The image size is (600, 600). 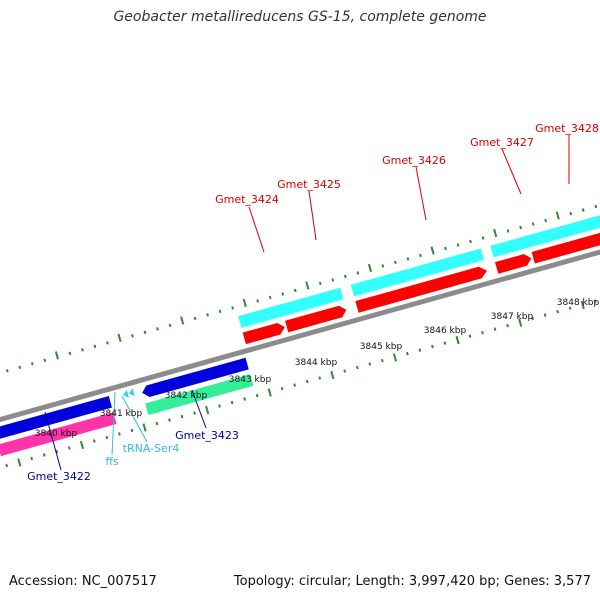 What do you see at coordinates (112, 461) in the screenshot?
I see `gene-label-ffs: ffs` at bounding box center [112, 461].